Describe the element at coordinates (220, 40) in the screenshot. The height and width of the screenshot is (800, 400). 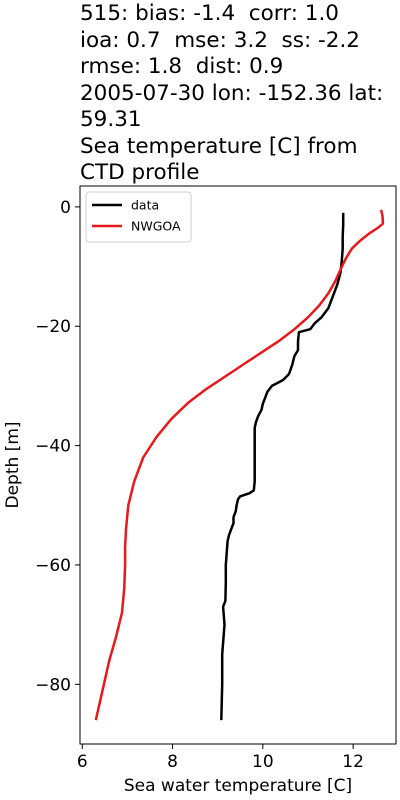
I see `title-line: ioa: 0.7 mse: 3.2 ss: -2.2` at that location.